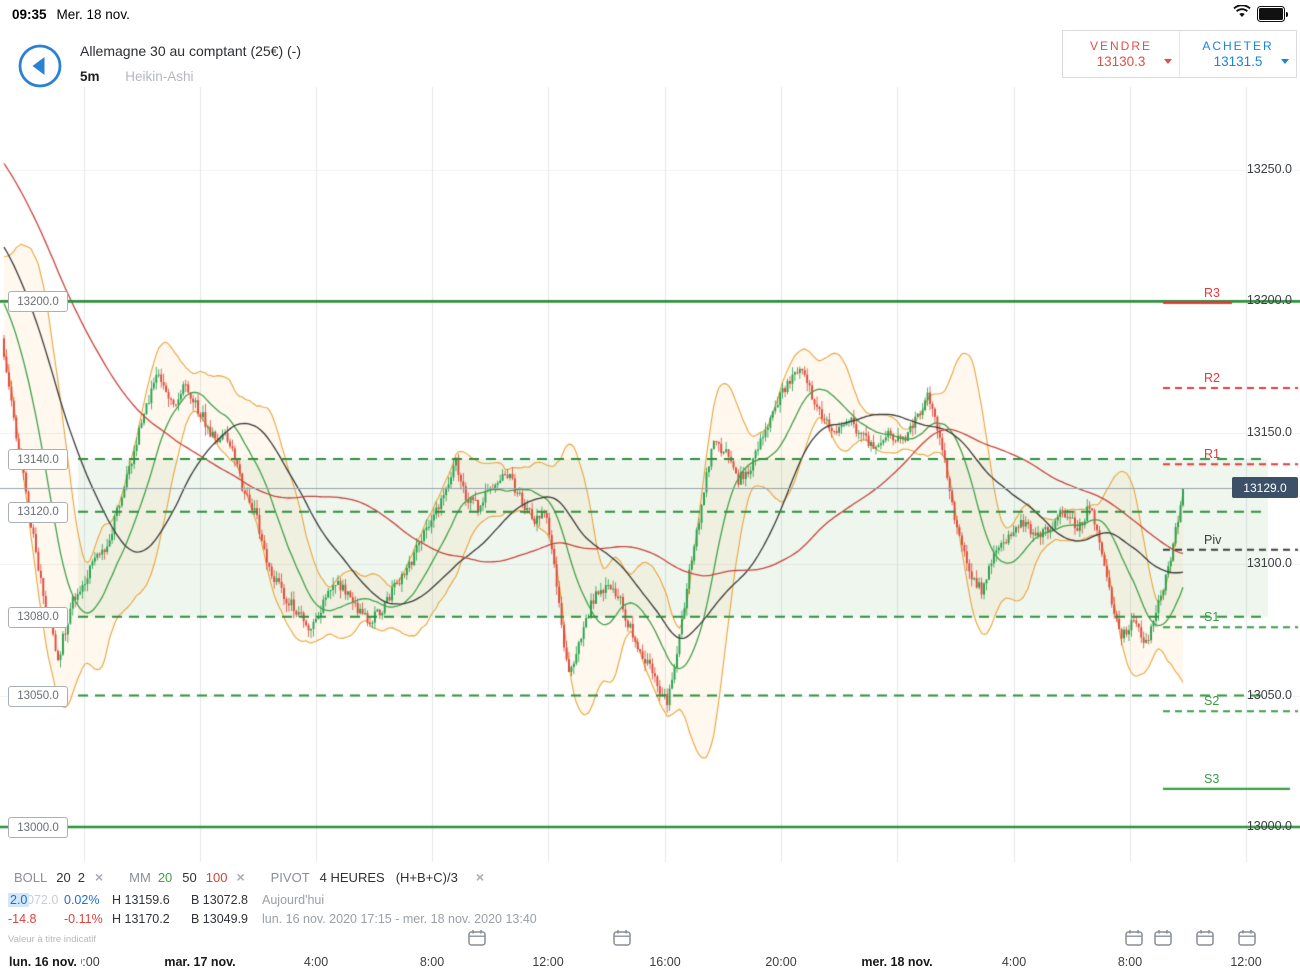 This screenshot has height=975, width=1300. Describe the element at coordinates (52, 939) in the screenshot. I see `indicative-value-disclaimer: Valeur à titre indicatif` at that location.